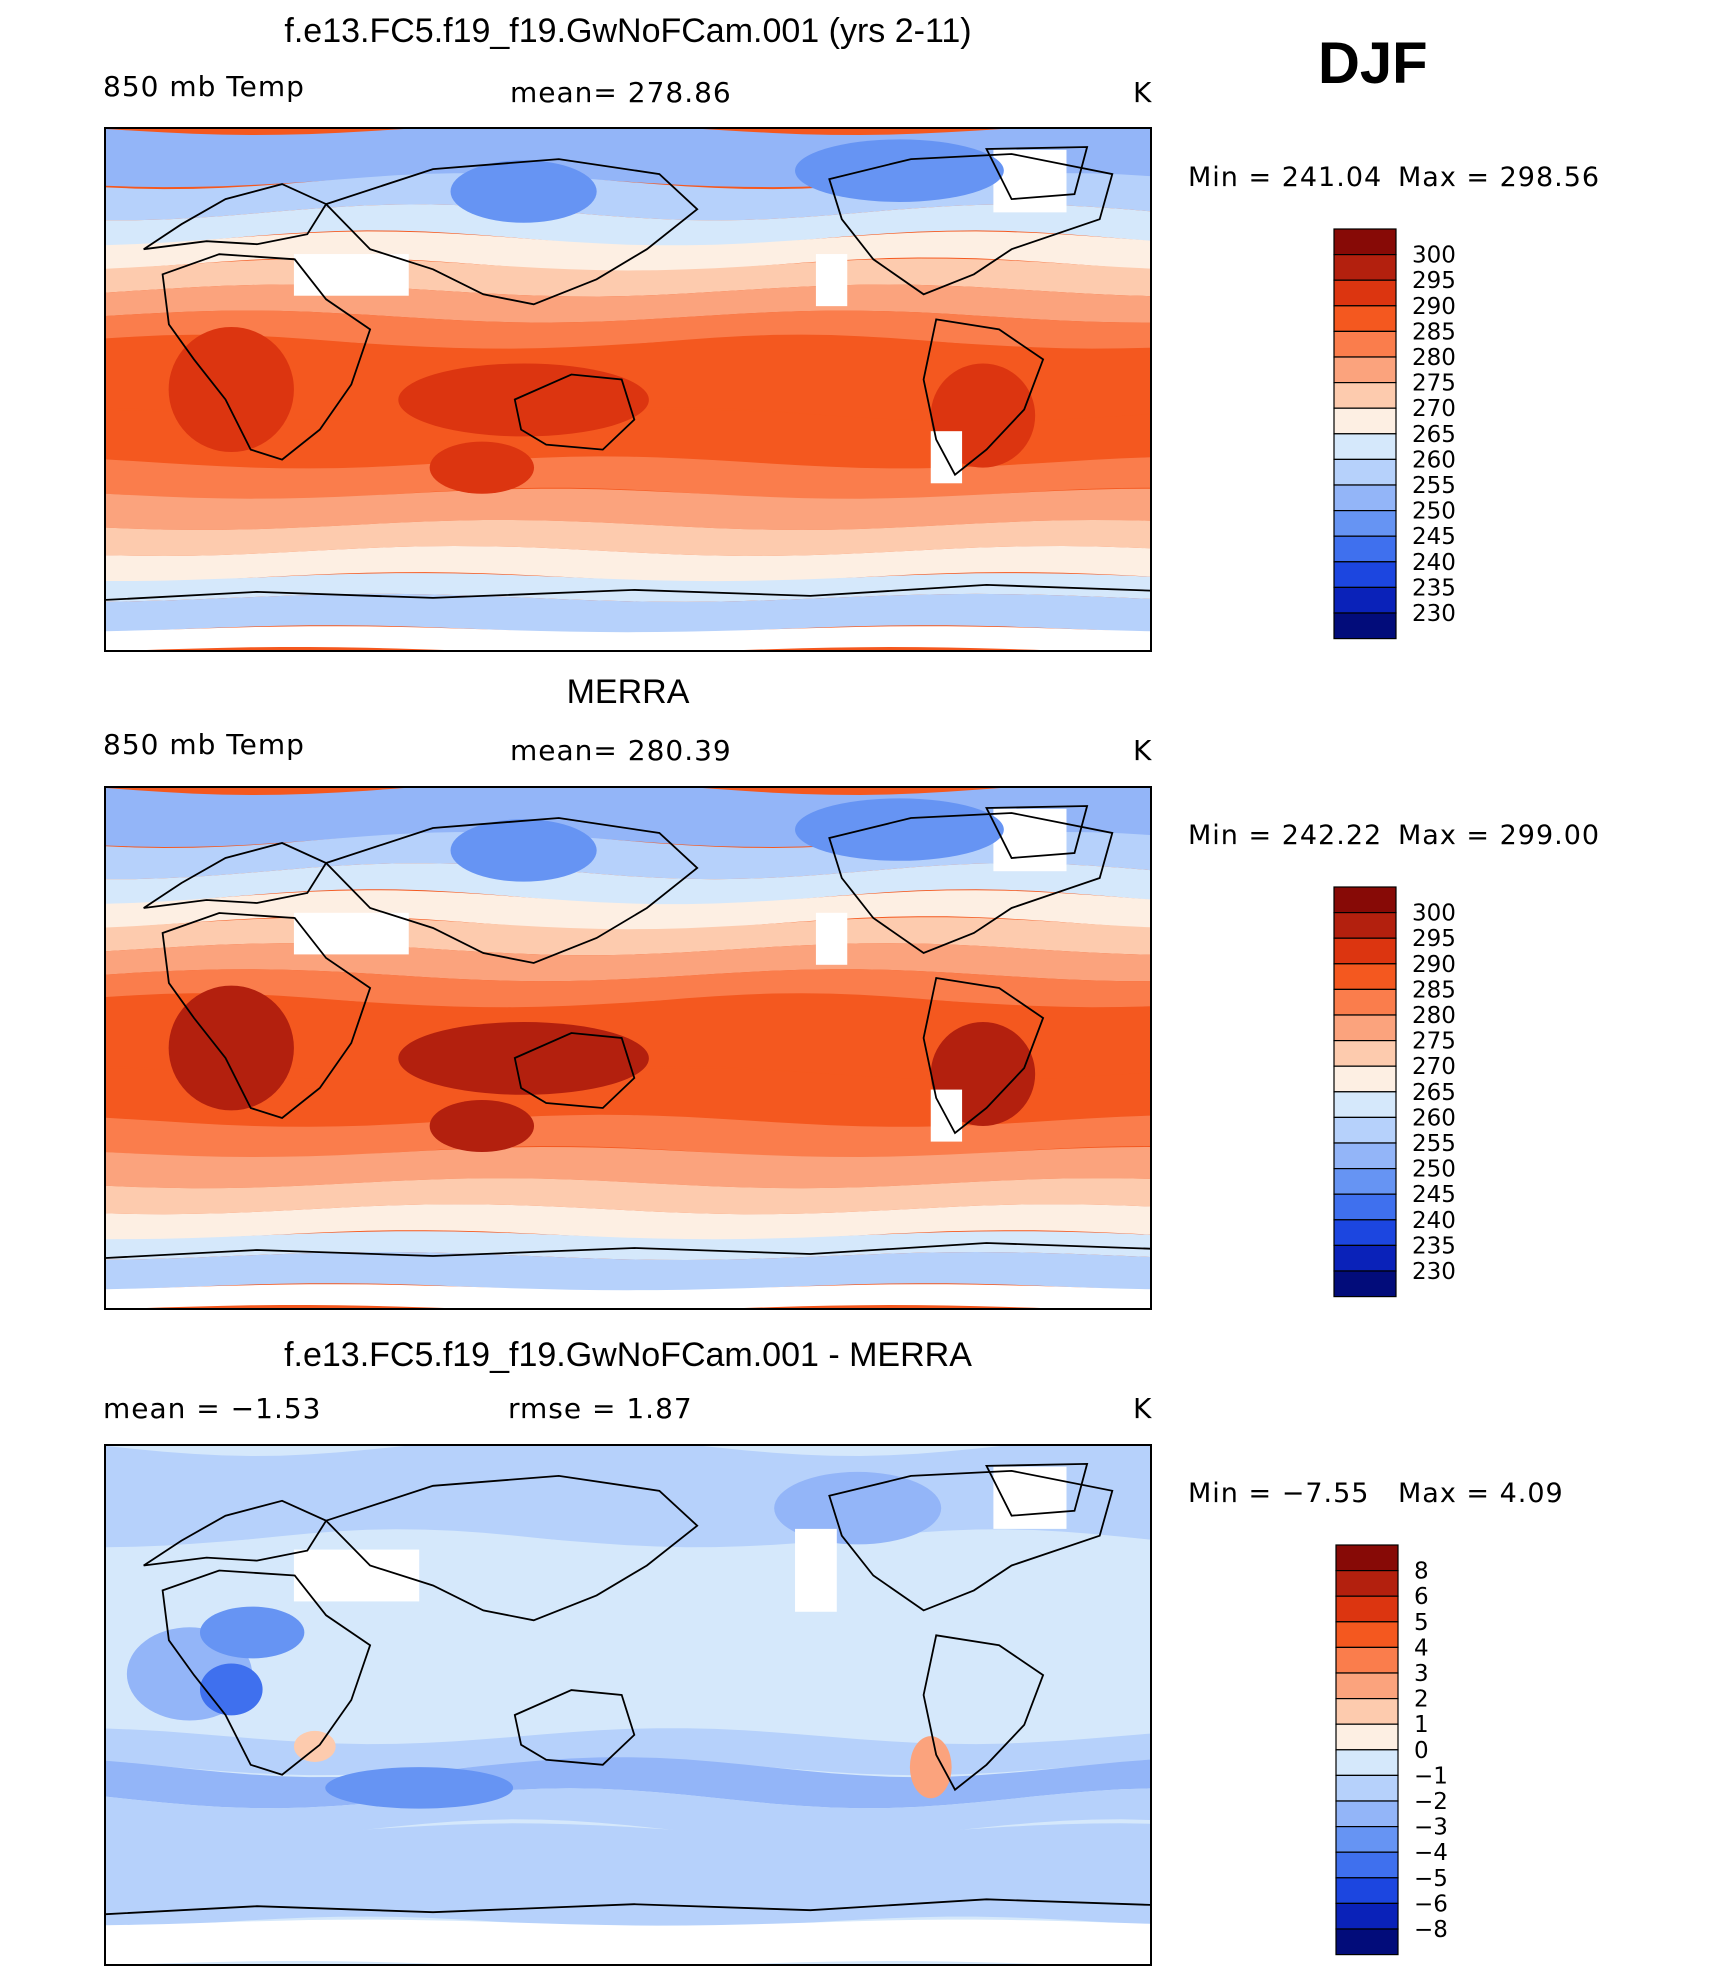  Describe the element at coordinates (1434, 512) in the screenshot. I see `colorbar-tick-label: 250` at that location.